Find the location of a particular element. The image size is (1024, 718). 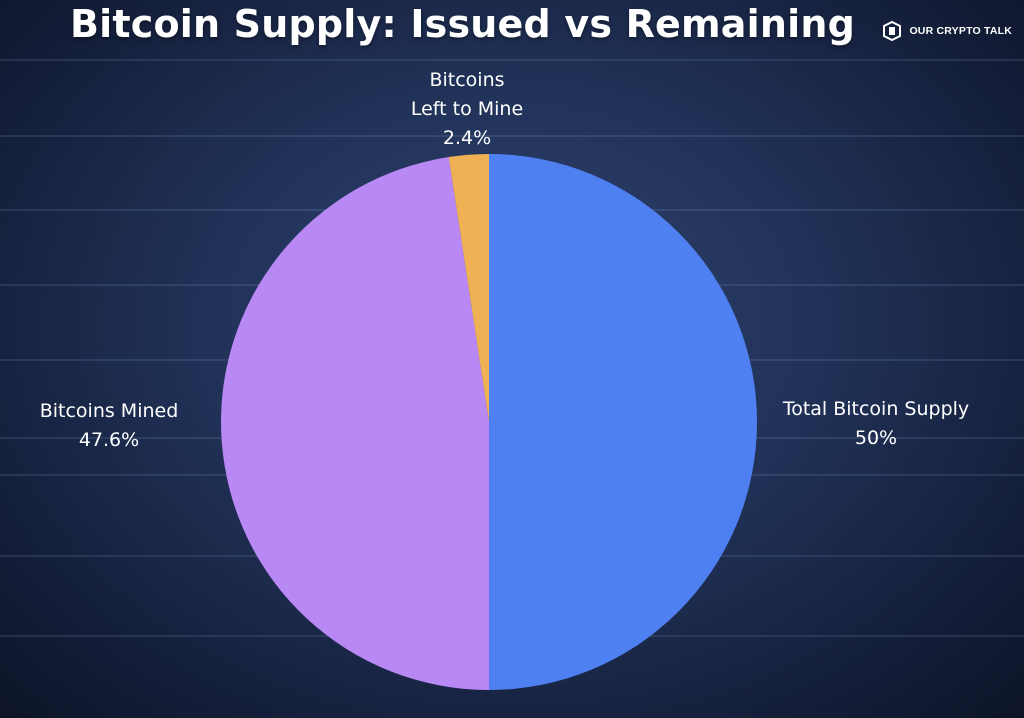

our-crypto-talk-logo-icon is located at coordinates (892, 31).